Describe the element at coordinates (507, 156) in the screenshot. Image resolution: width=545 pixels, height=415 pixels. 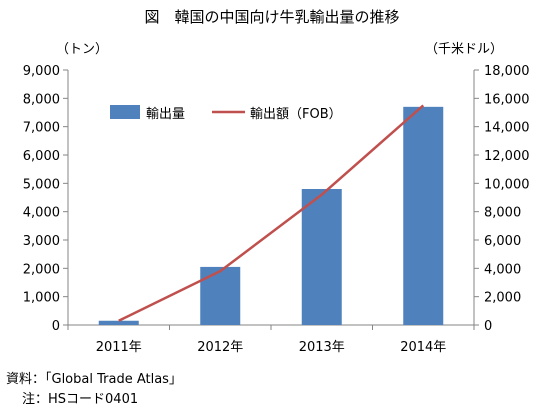
I see `y-tick-label-right: 12,000` at that location.